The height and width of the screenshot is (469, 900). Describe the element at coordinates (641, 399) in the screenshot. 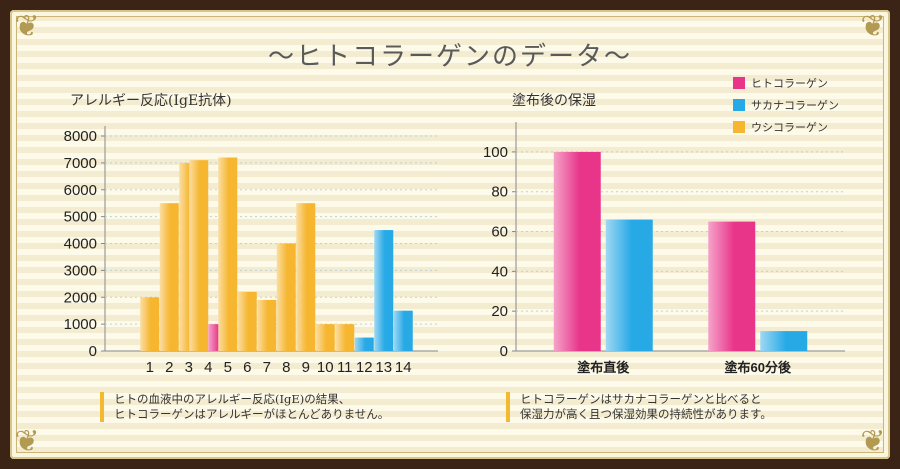

I see `note-line: ヒトコラーゲンはサカナコラーゲンと比べると` at that location.